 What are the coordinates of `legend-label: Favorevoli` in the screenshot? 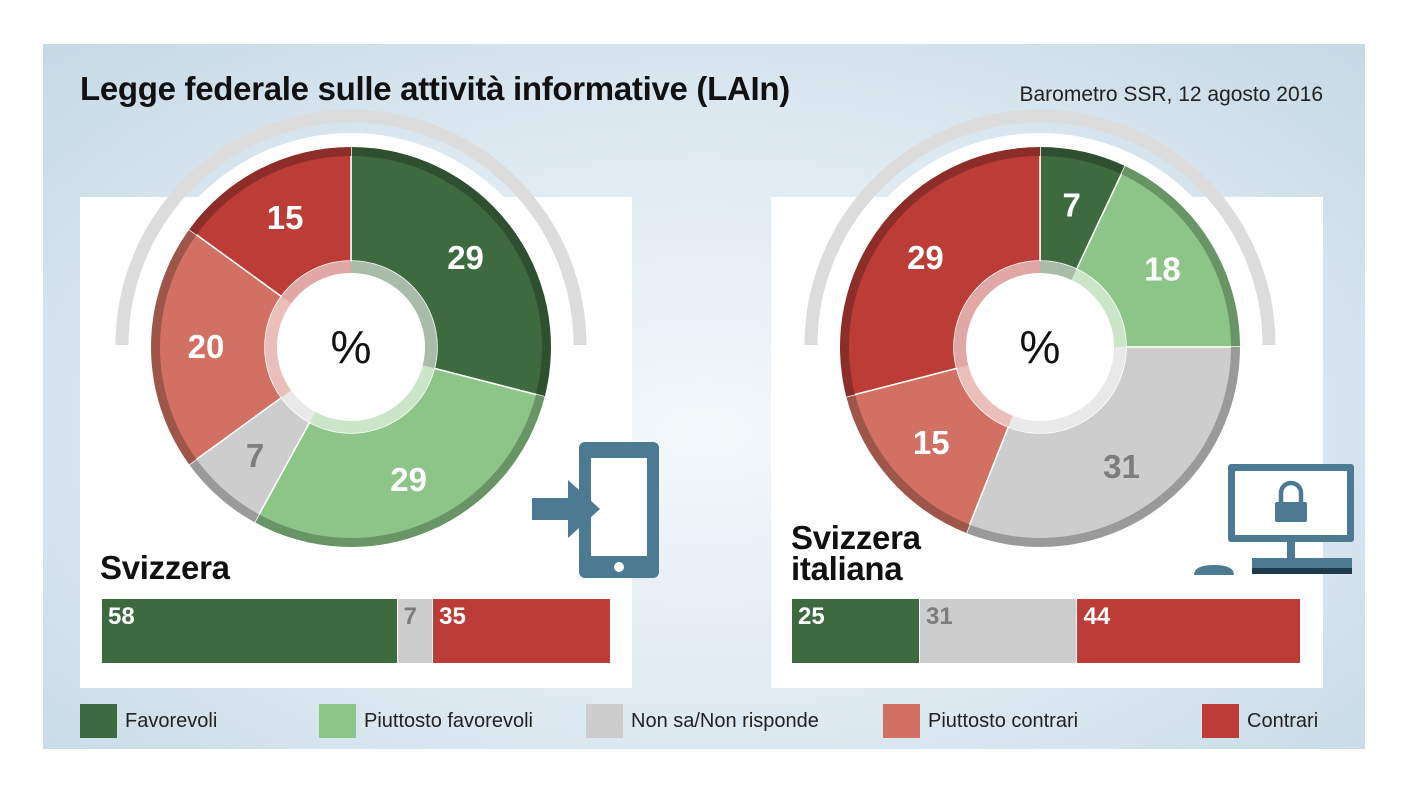 It's located at (171, 721).